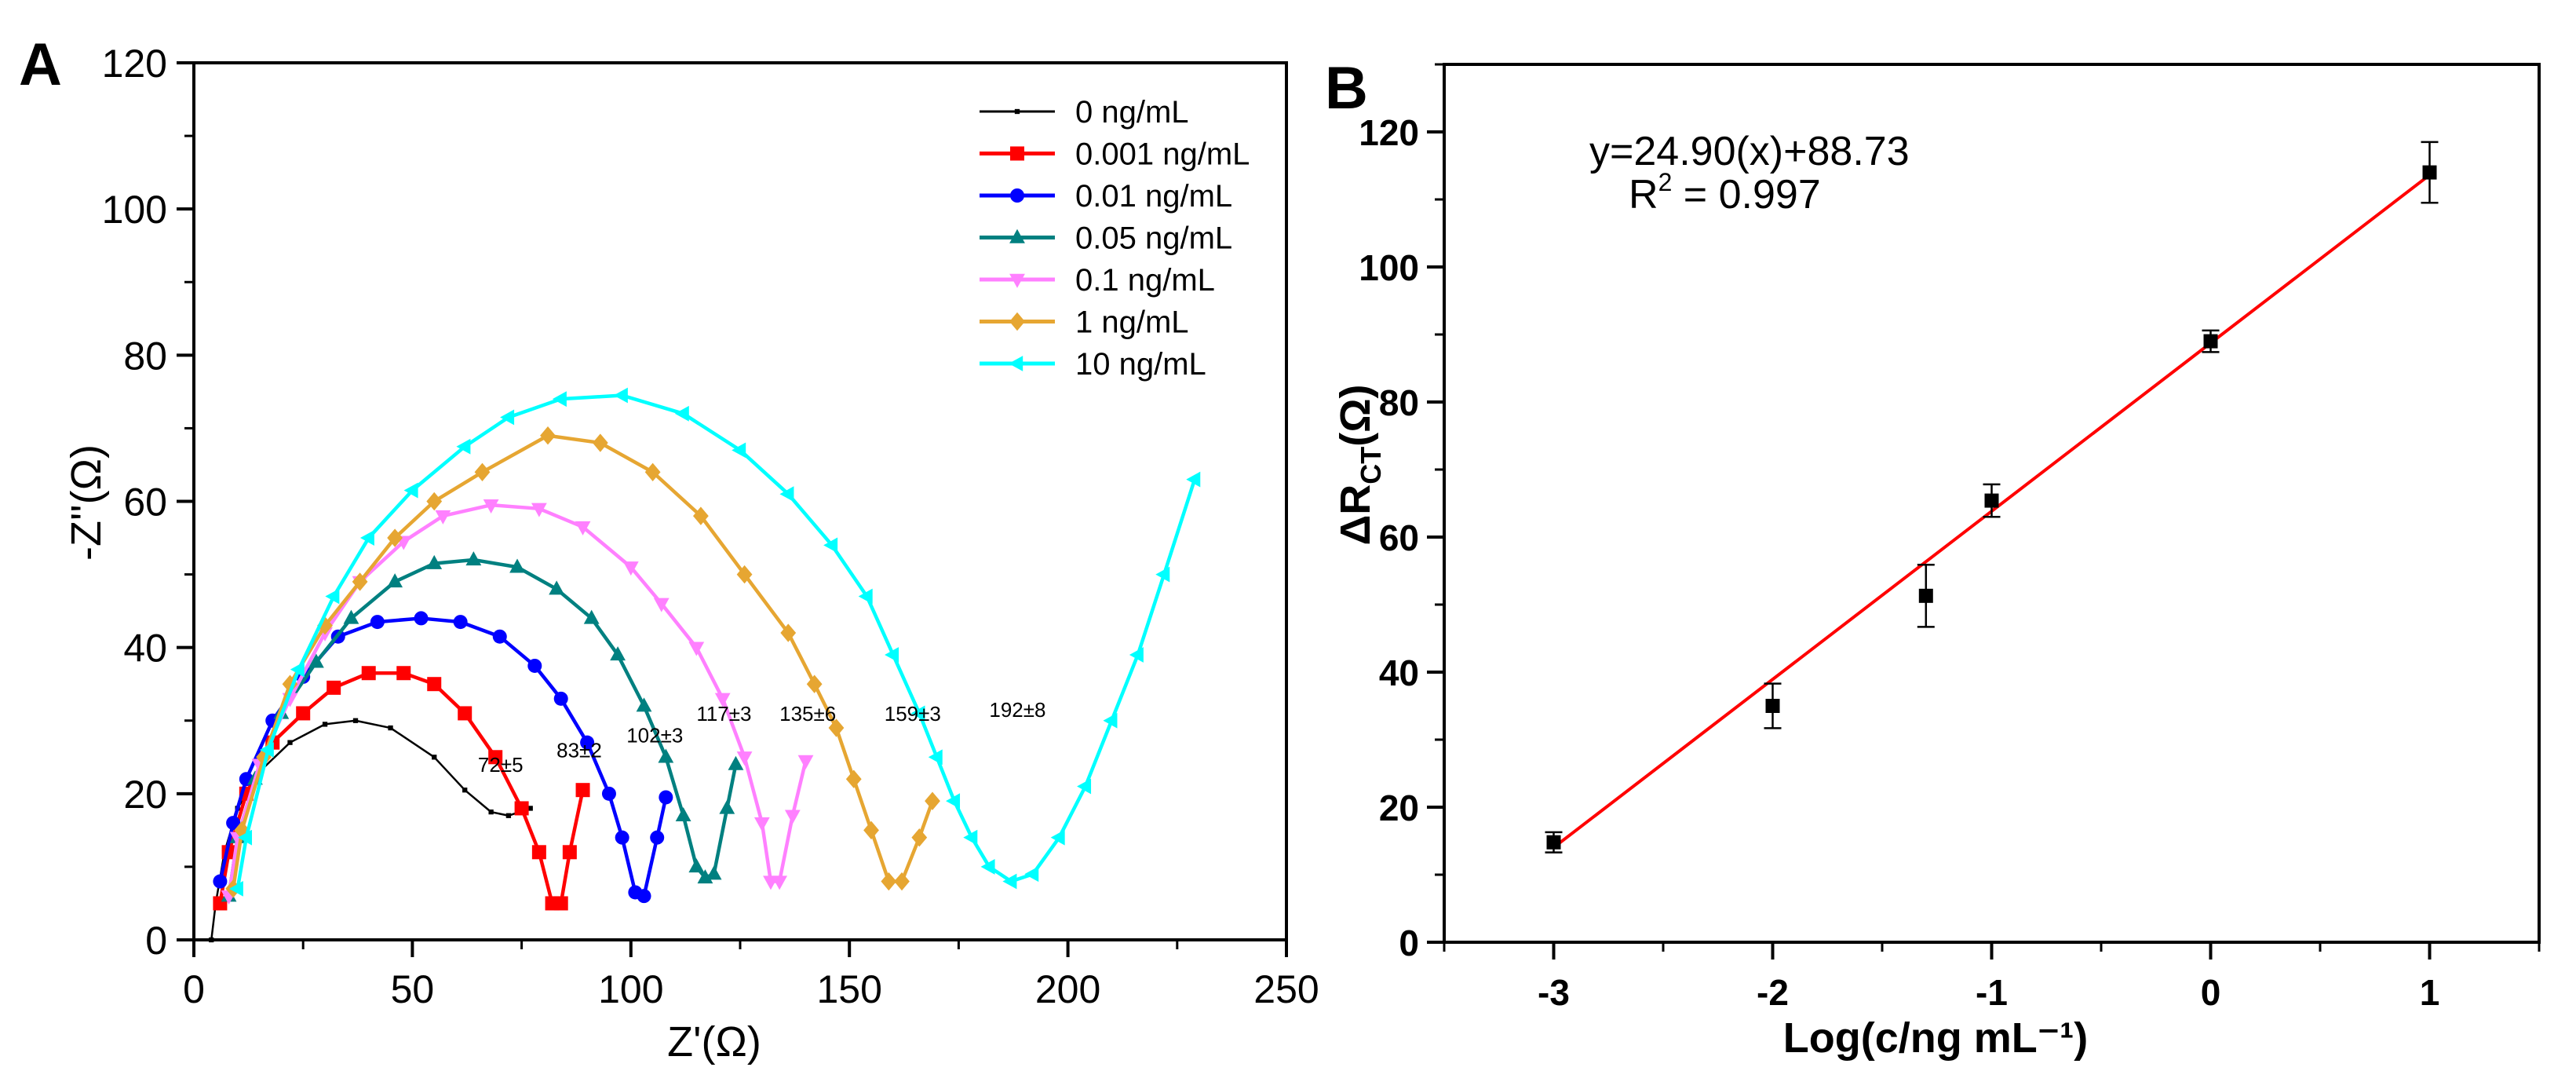  I want to click on rct-label: 102±3, so click(654, 736).